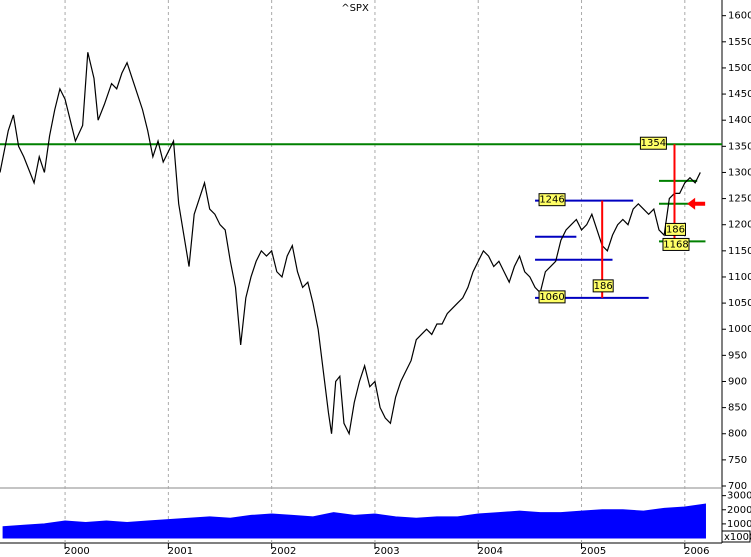  What do you see at coordinates (490, 551) in the screenshot?
I see `x-tick-label: 2004` at bounding box center [490, 551].